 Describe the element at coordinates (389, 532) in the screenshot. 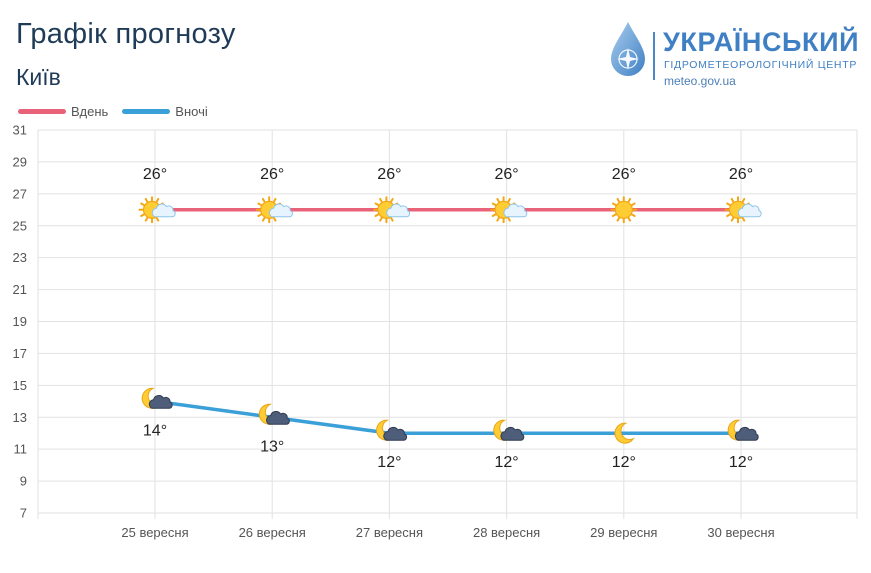

I see `x-tick-label: 27 вересня` at that location.